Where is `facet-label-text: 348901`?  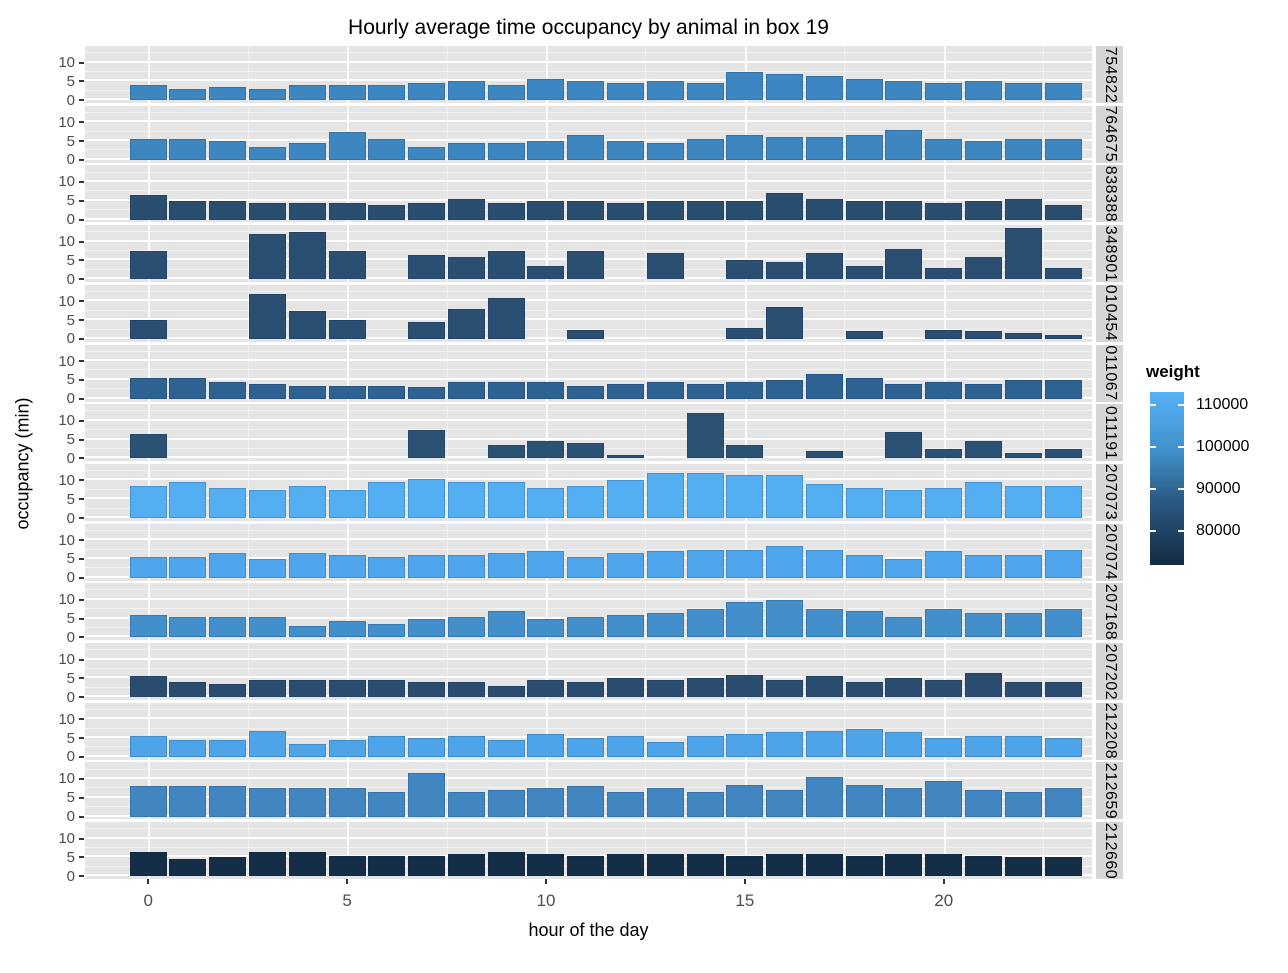 facet-label-text: 348901 is located at coordinates (1110, 253).